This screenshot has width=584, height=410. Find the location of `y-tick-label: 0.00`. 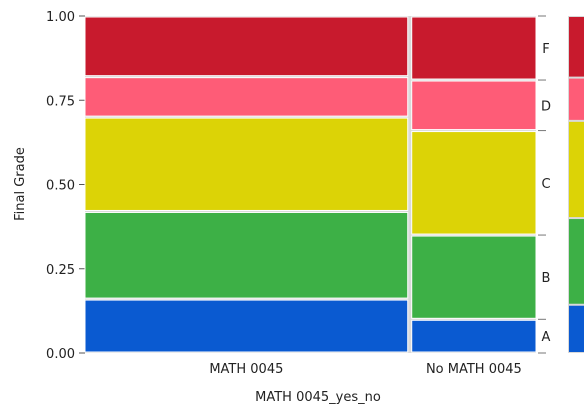

y-tick-label: 0.00 is located at coordinates (60, 354).